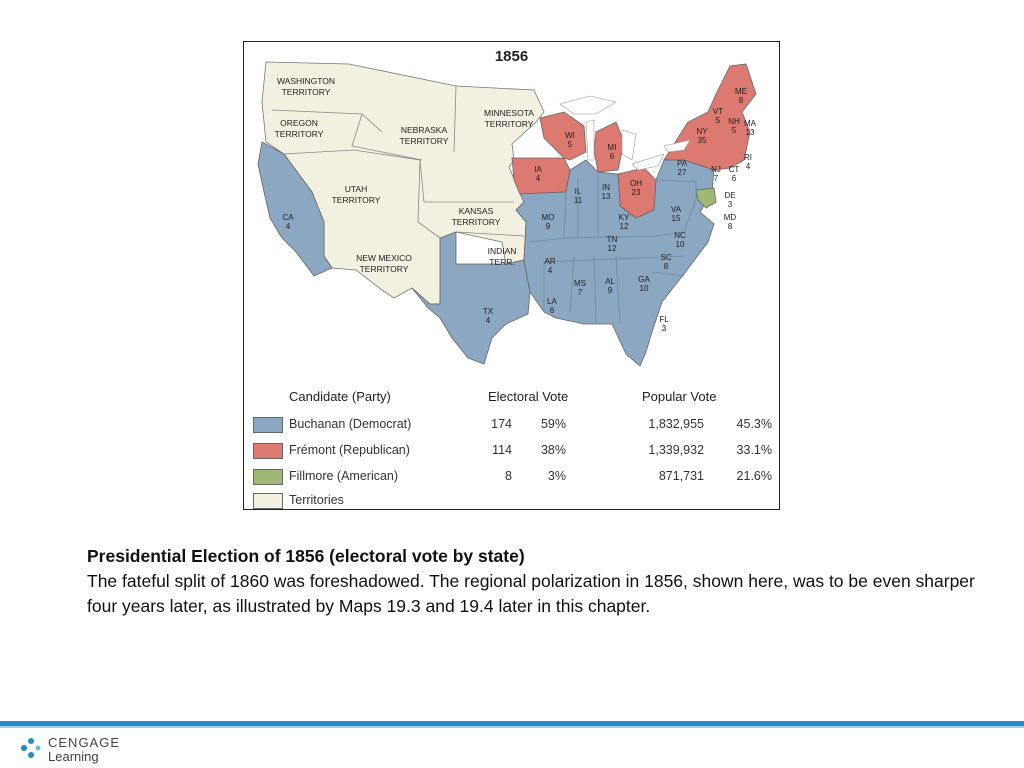 Image resolution: width=1024 pixels, height=768 pixels. What do you see at coordinates (502, 262) in the screenshot?
I see `svg-text: TERR.` at bounding box center [502, 262].